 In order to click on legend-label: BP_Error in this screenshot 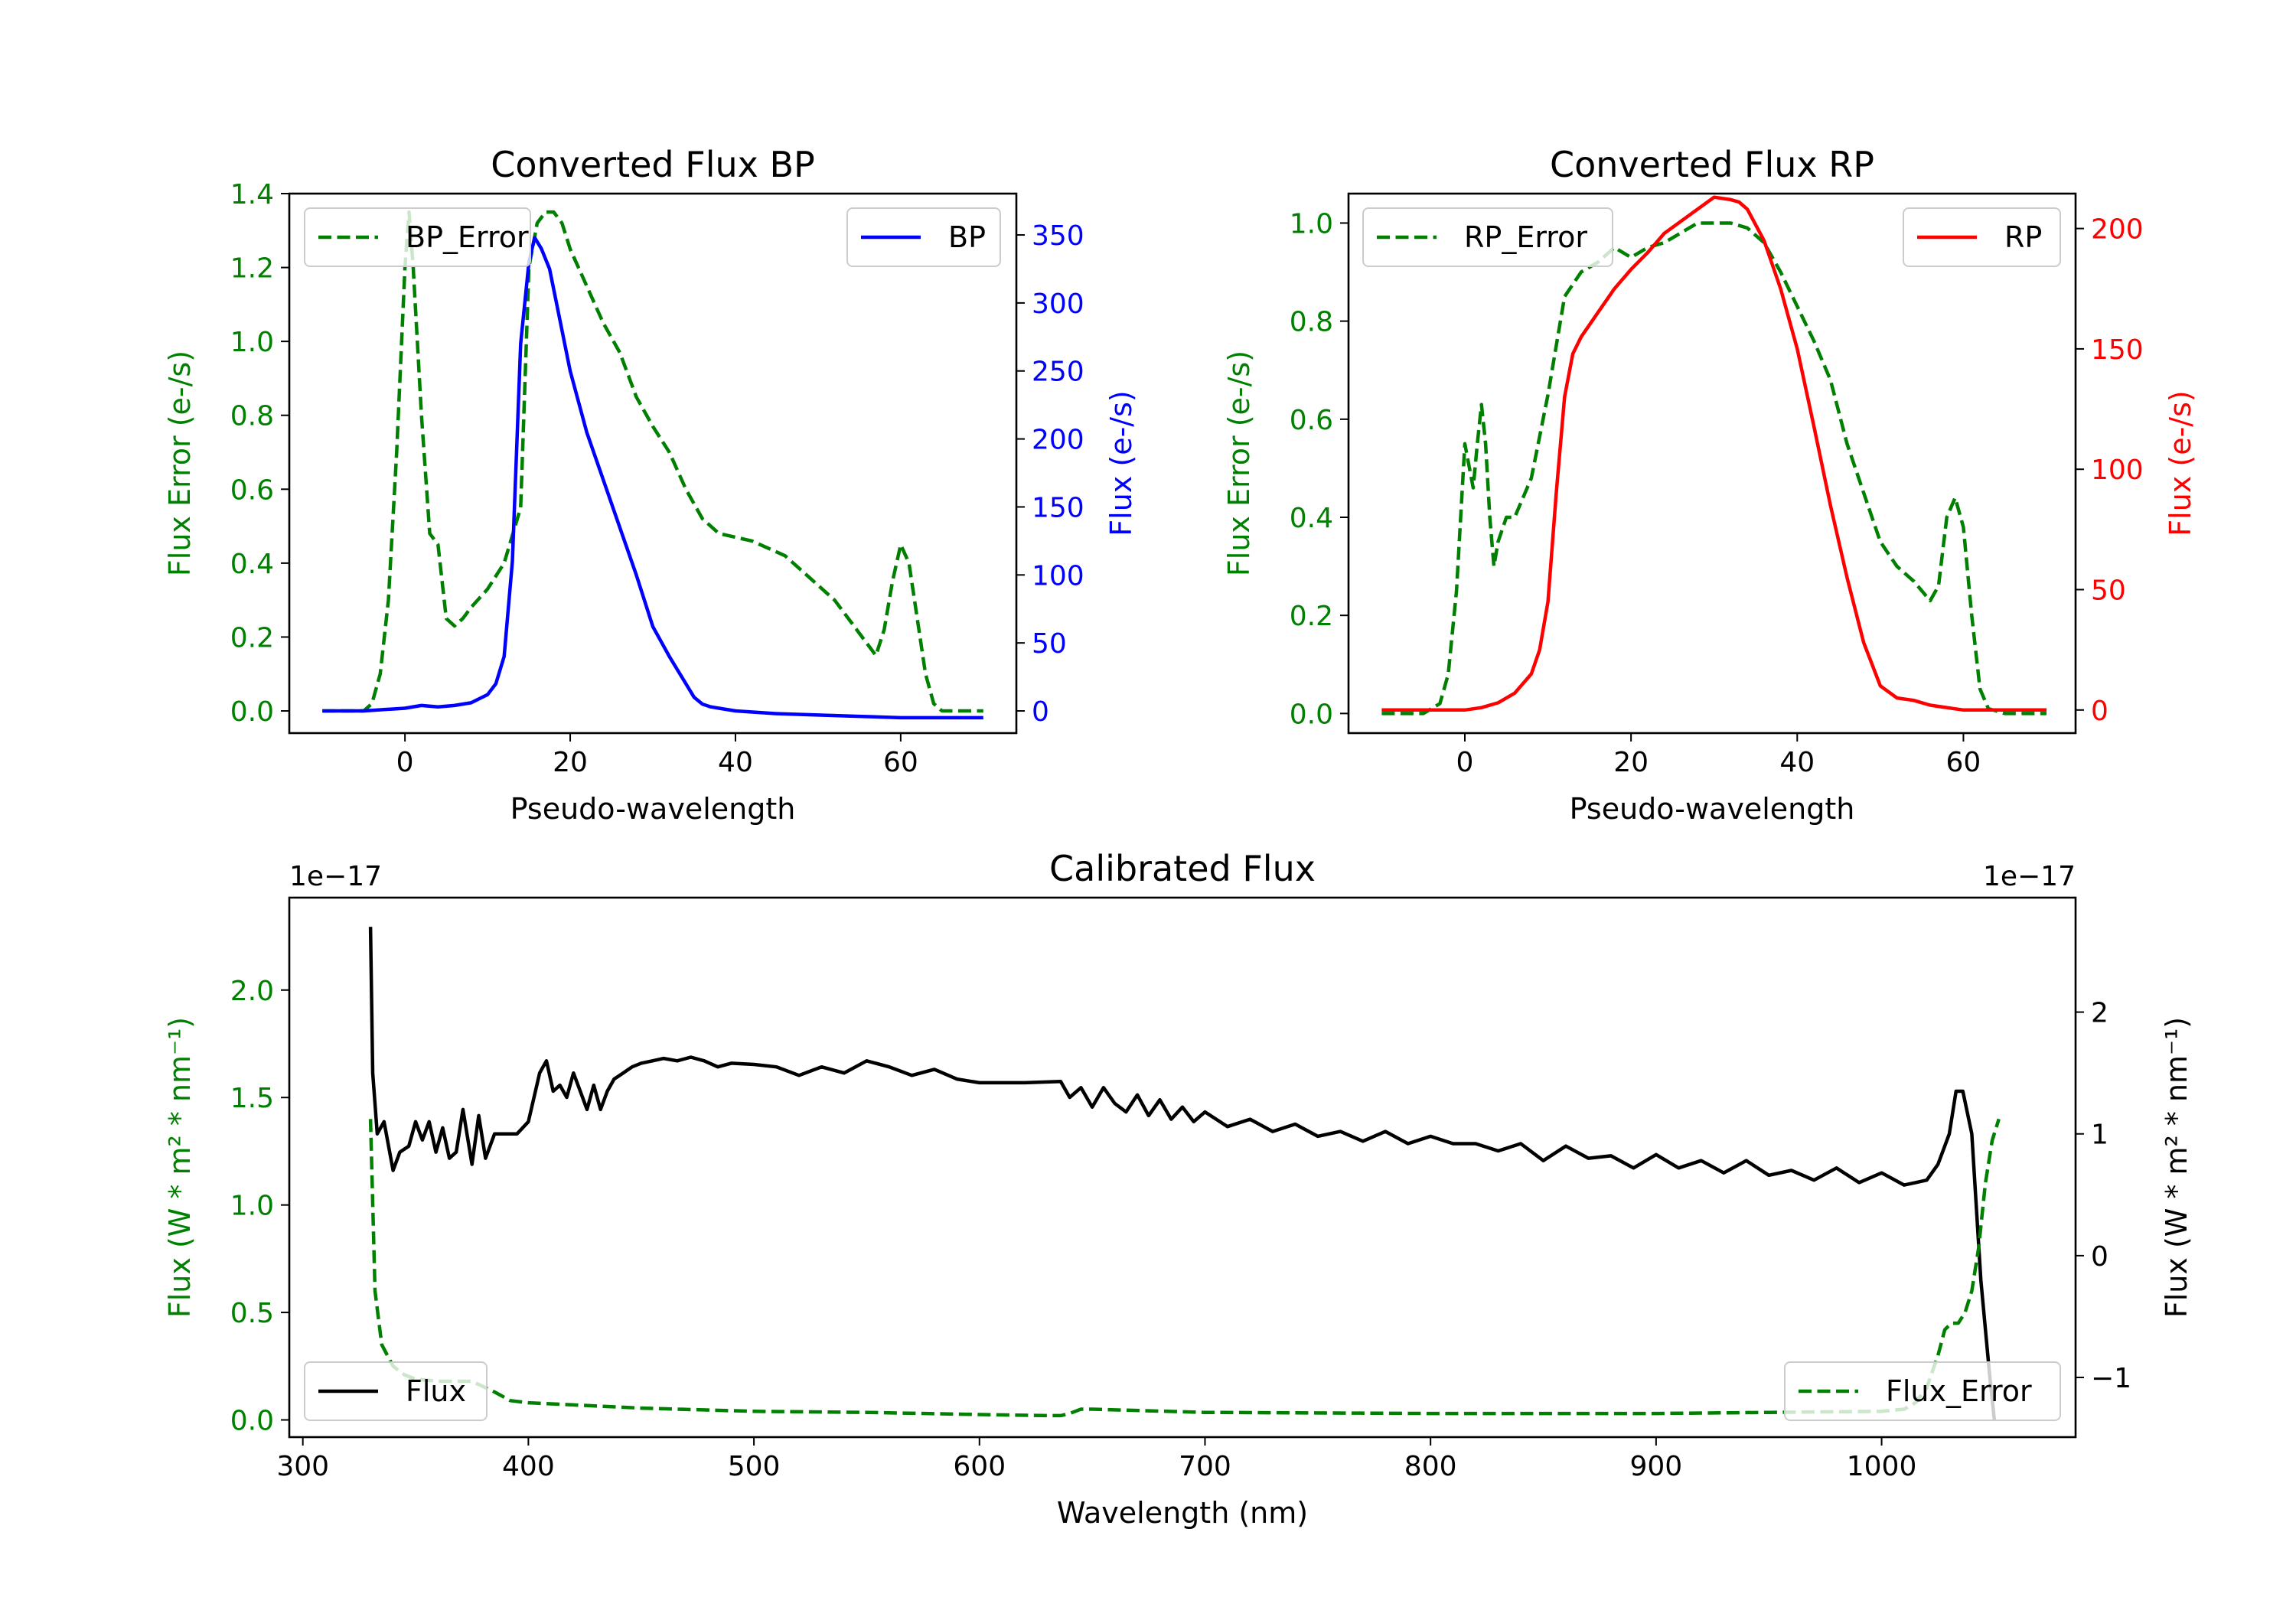, I will do `click(467, 237)`.